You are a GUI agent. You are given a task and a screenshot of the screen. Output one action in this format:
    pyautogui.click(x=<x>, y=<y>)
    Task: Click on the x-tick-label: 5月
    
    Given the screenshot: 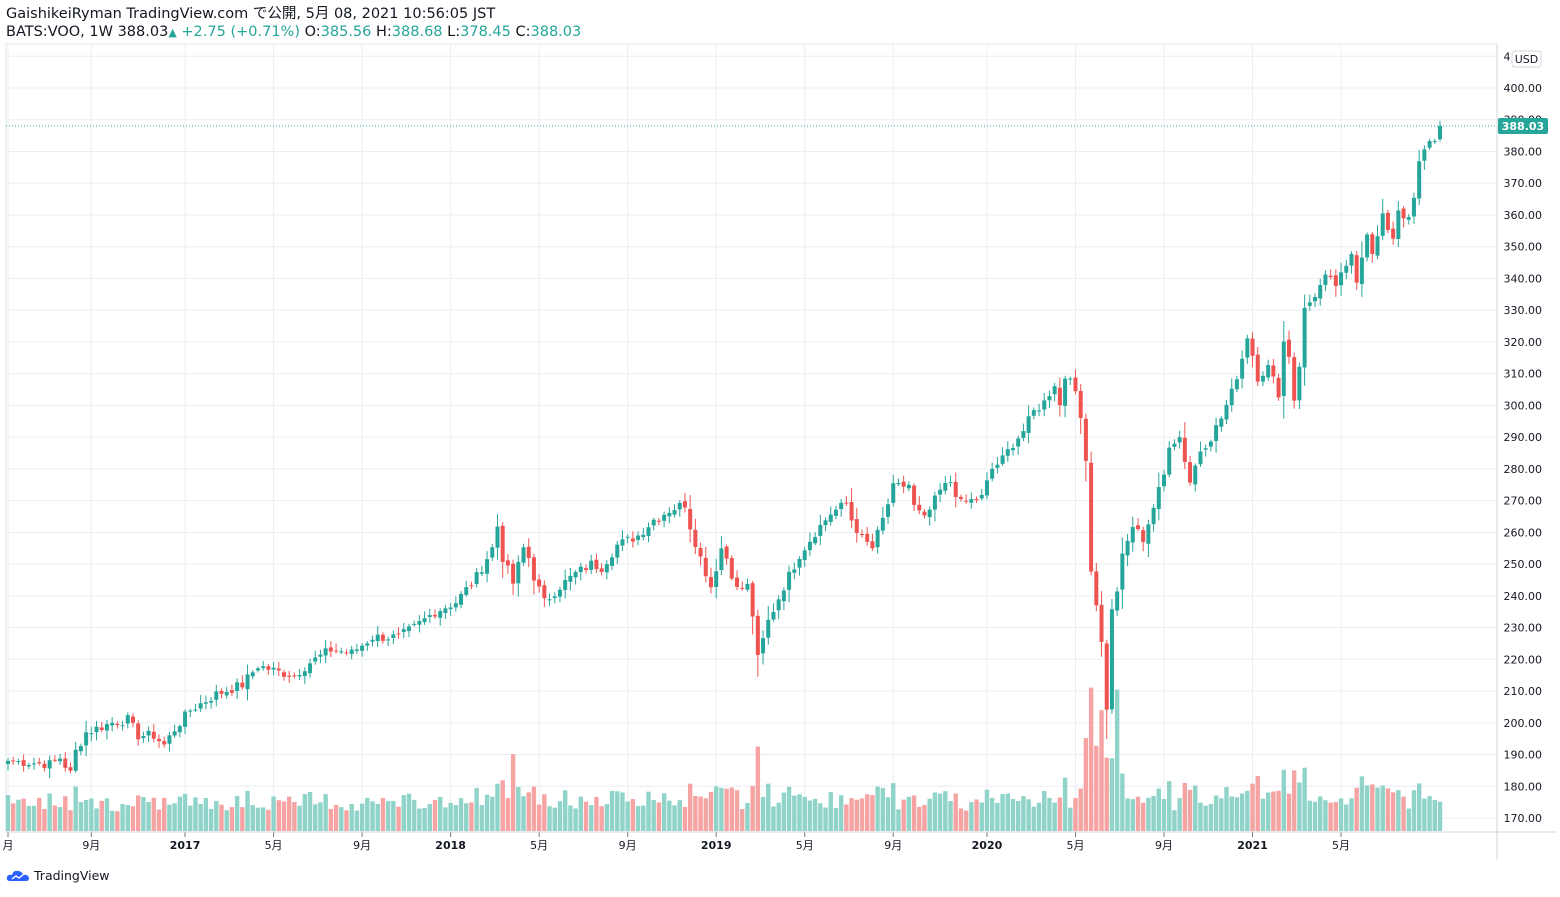 What is the action you would take?
    pyautogui.click(x=1075, y=845)
    